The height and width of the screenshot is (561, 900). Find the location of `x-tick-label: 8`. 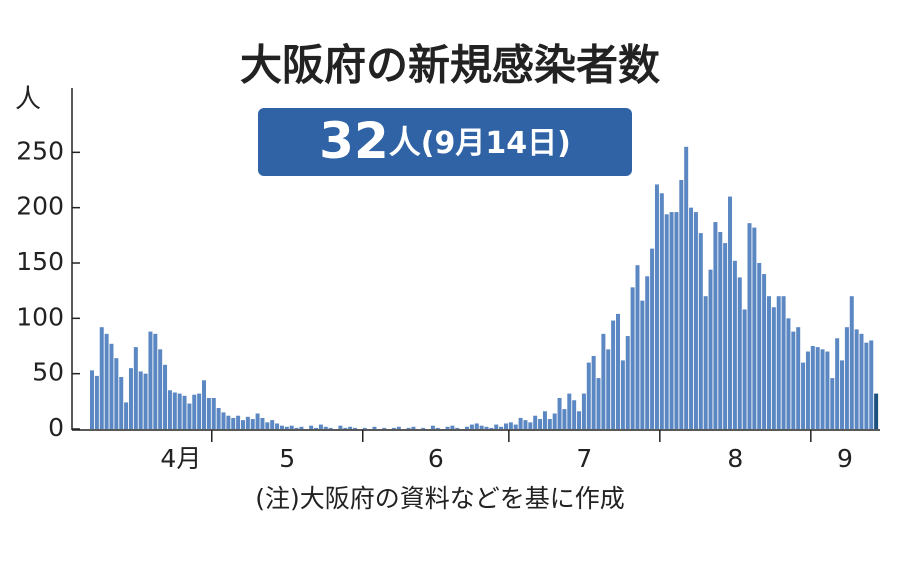

x-tick-label: 8 is located at coordinates (735, 458).